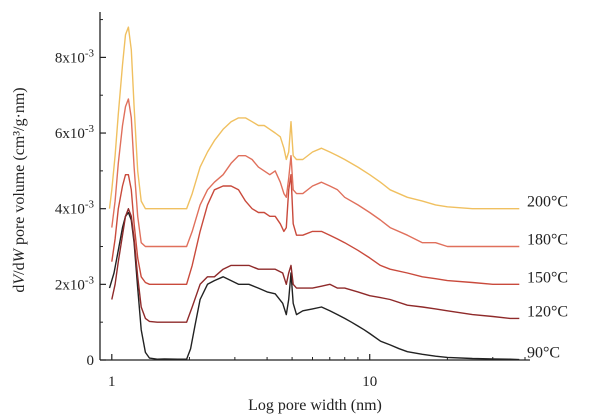 Image resolution: width=590 pixels, height=416 pixels. What do you see at coordinates (75, 132) in the screenshot?
I see `y-tick-label: 6x10⁻³` at bounding box center [75, 132].